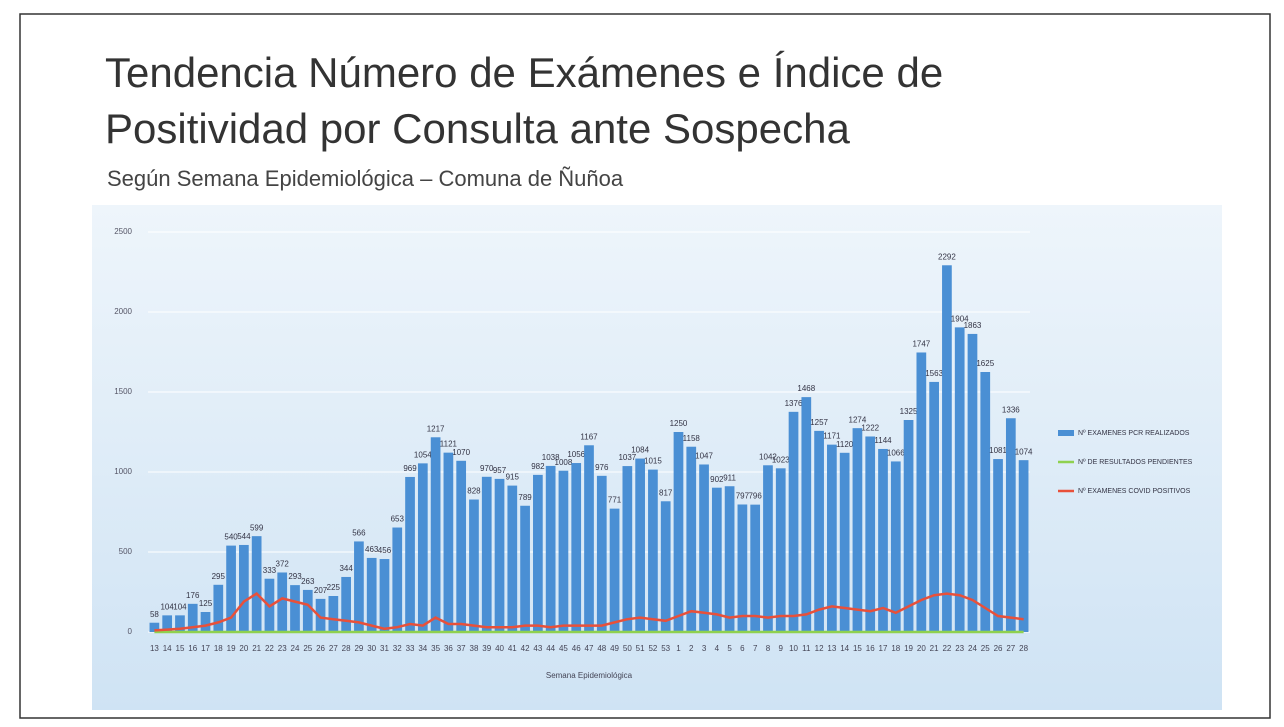 Image resolution: width=1284 pixels, height=727 pixels. Describe the element at coordinates (180, 606) in the screenshot. I see `data-label: 104` at that location.